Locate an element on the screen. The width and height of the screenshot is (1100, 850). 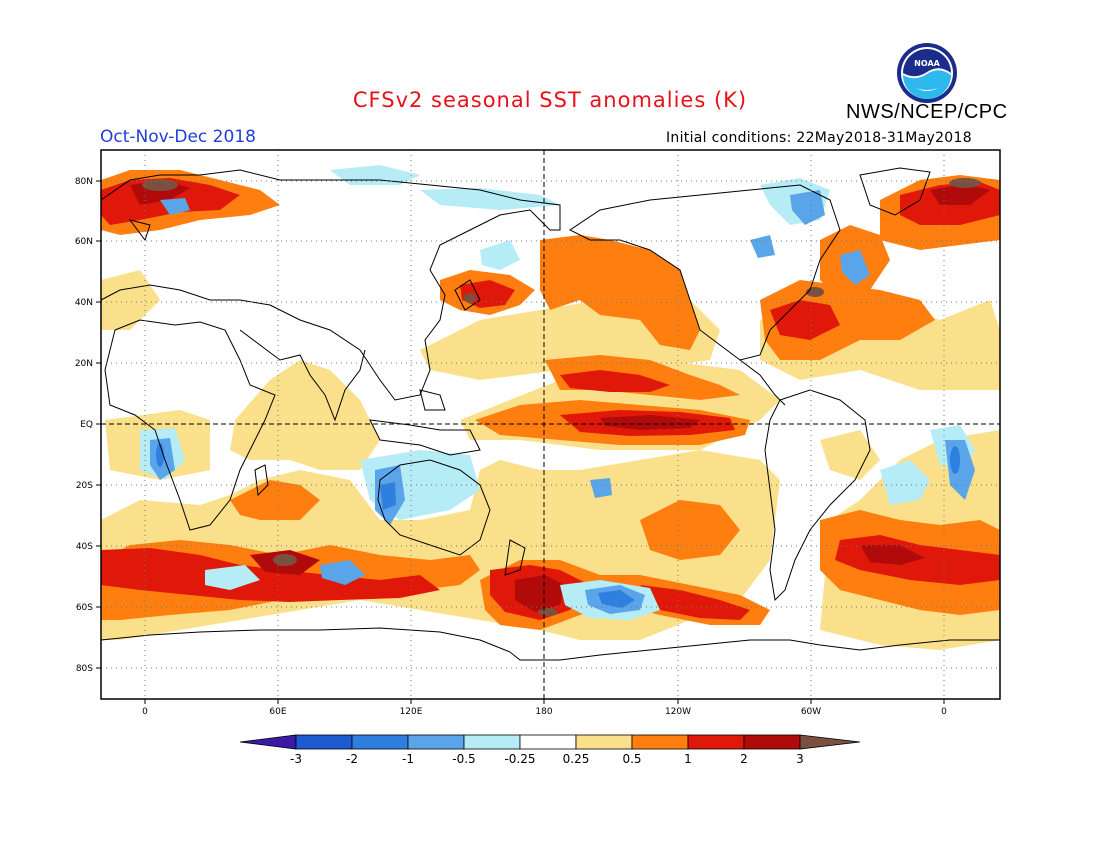
lat-label: 40S is located at coordinates (84, 547).